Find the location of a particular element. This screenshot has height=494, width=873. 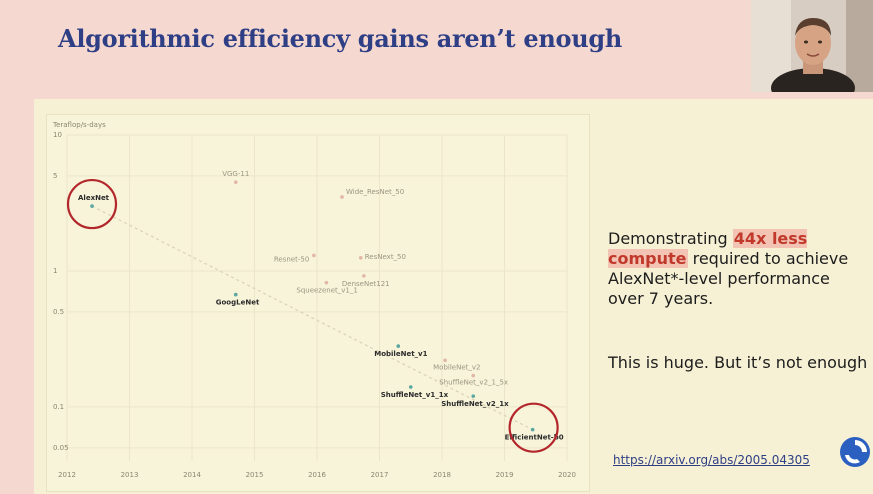

y-axis-label: Teraflop/s-days is located at coordinates (79, 125).